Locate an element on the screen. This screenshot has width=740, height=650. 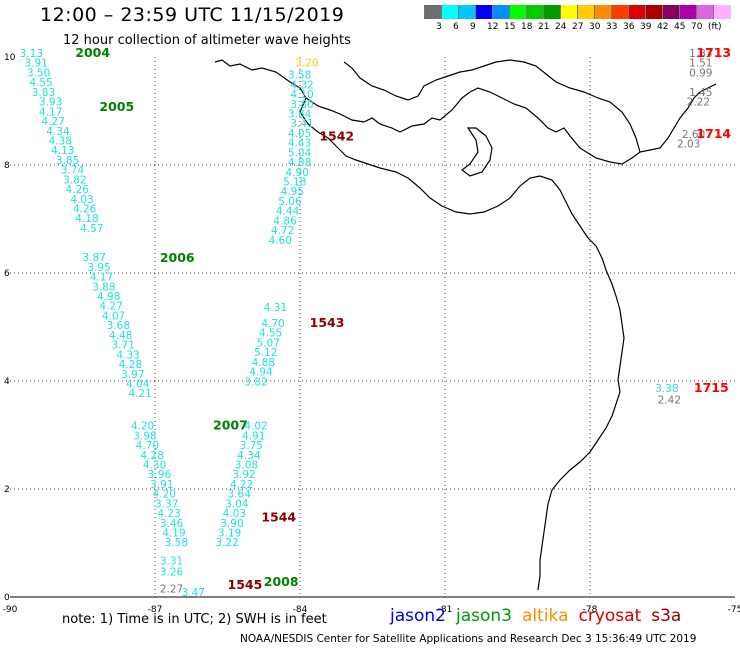
swh-value: 3.93 is located at coordinates (50, 103).